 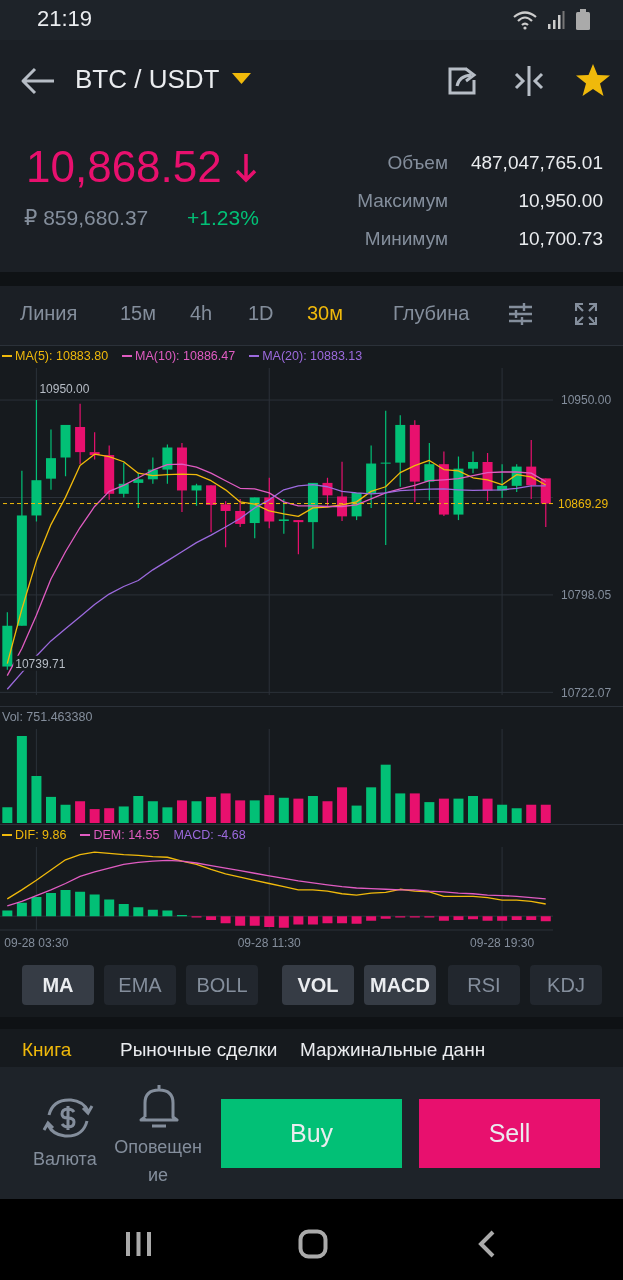 What do you see at coordinates (311, 1133) in the screenshot?
I see `text: Buy` at bounding box center [311, 1133].